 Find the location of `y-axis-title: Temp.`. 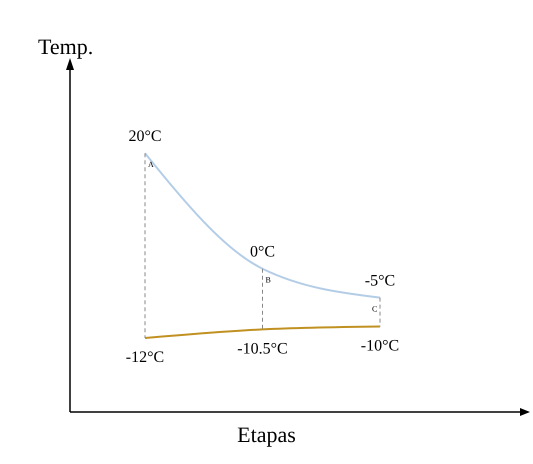

y-axis-title: Temp. is located at coordinates (66, 47).